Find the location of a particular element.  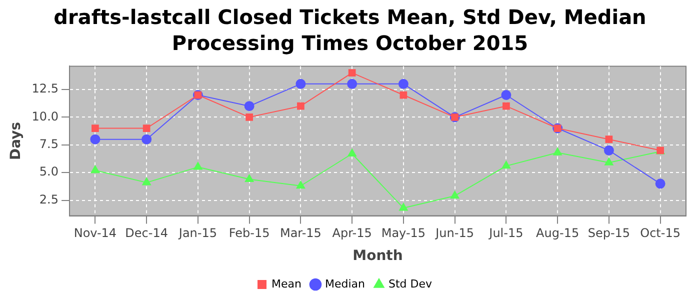

x-tick-label: Mar-15 is located at coordinates (301, 233).